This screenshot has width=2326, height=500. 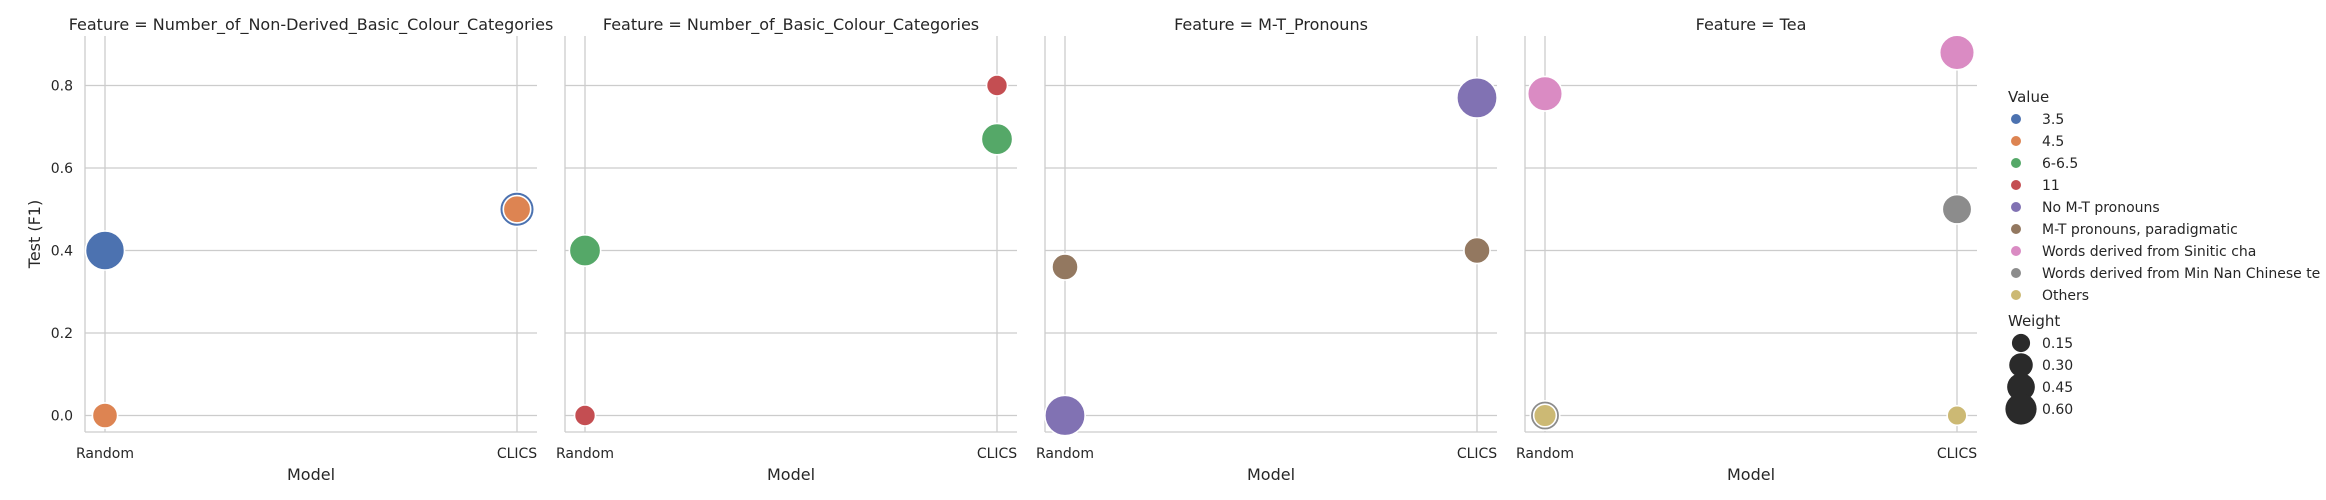 I want to click on panel-title: Feature = Tea, so click(x=1751, y=24).